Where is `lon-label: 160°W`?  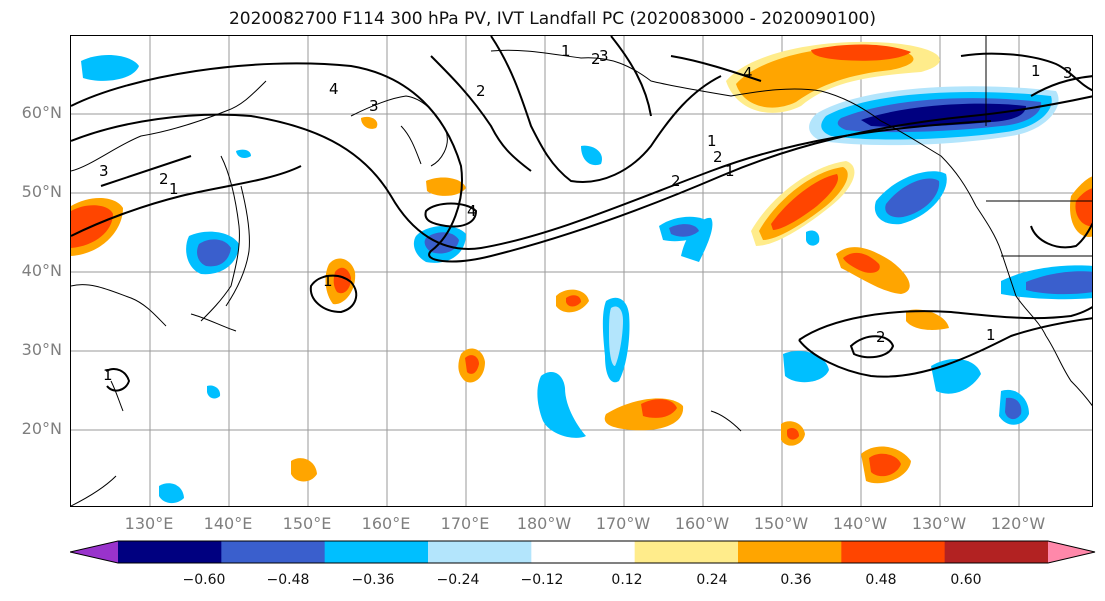 lon-label: 160°W is located at coordinates (702, 523).